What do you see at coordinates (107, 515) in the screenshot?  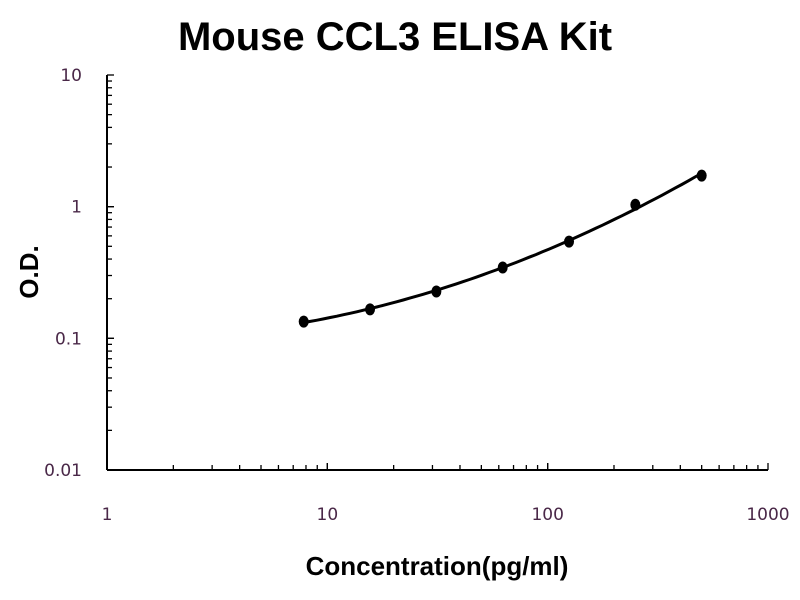 I see `x-tick-label: 1` at bounding box center [107, 515].